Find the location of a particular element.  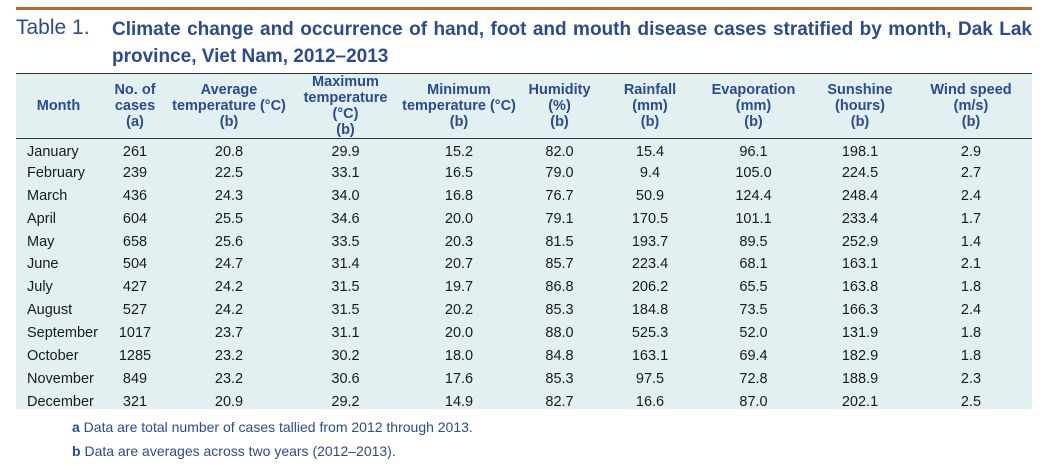

value-cell: 18.0 is located at coordinates (459, 355).